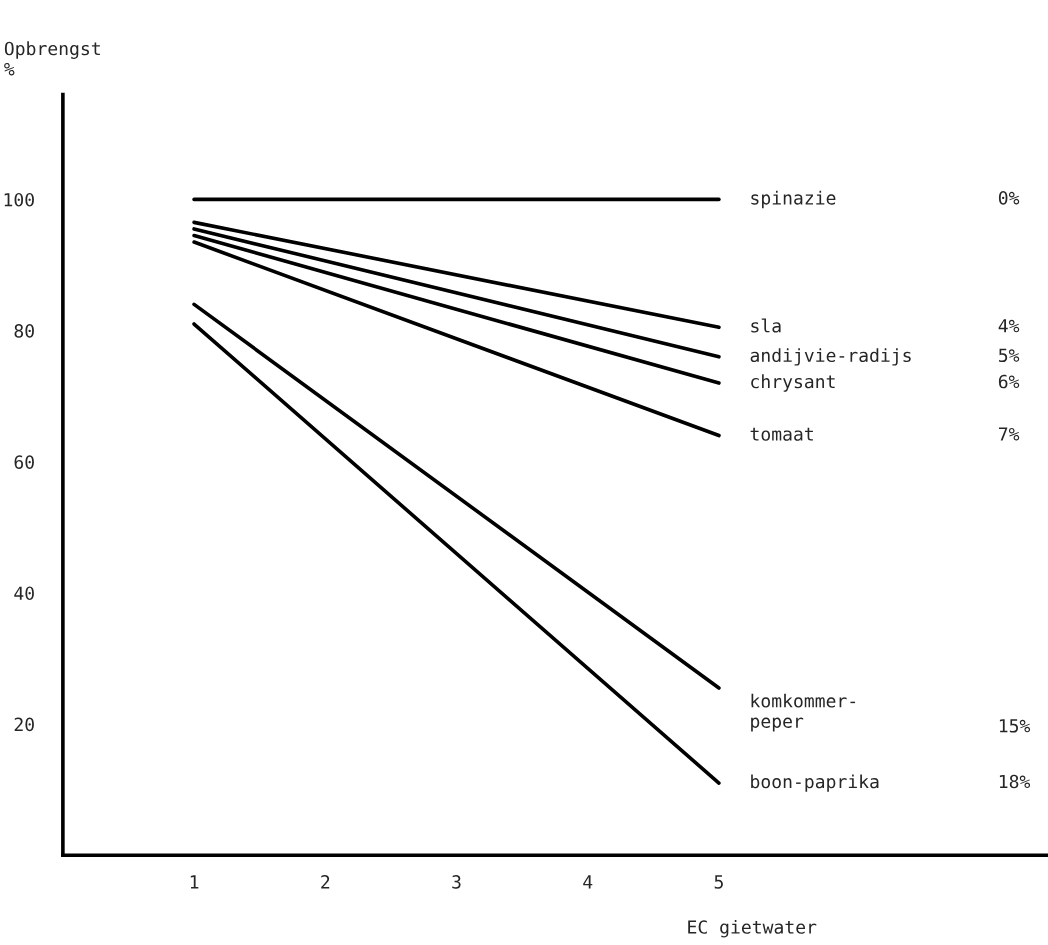 The height and width of the screenshot is (945, 1048). I want to click on series-label: boon-paprika, so click(815, 783).